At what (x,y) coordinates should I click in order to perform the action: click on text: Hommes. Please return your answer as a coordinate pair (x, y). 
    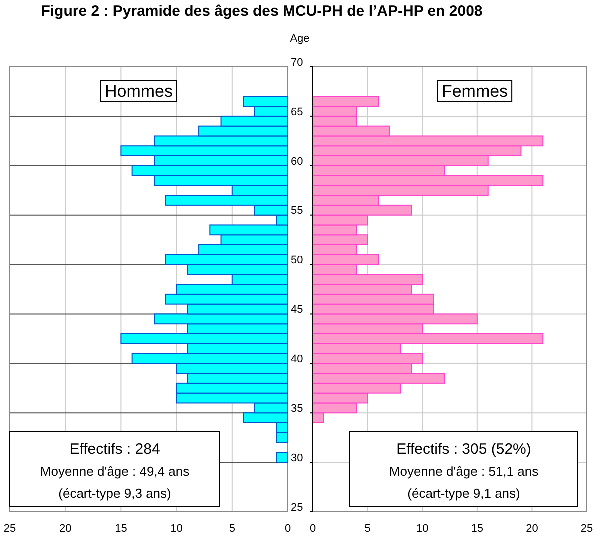
    Looking at the image, I should click on (139, 91).